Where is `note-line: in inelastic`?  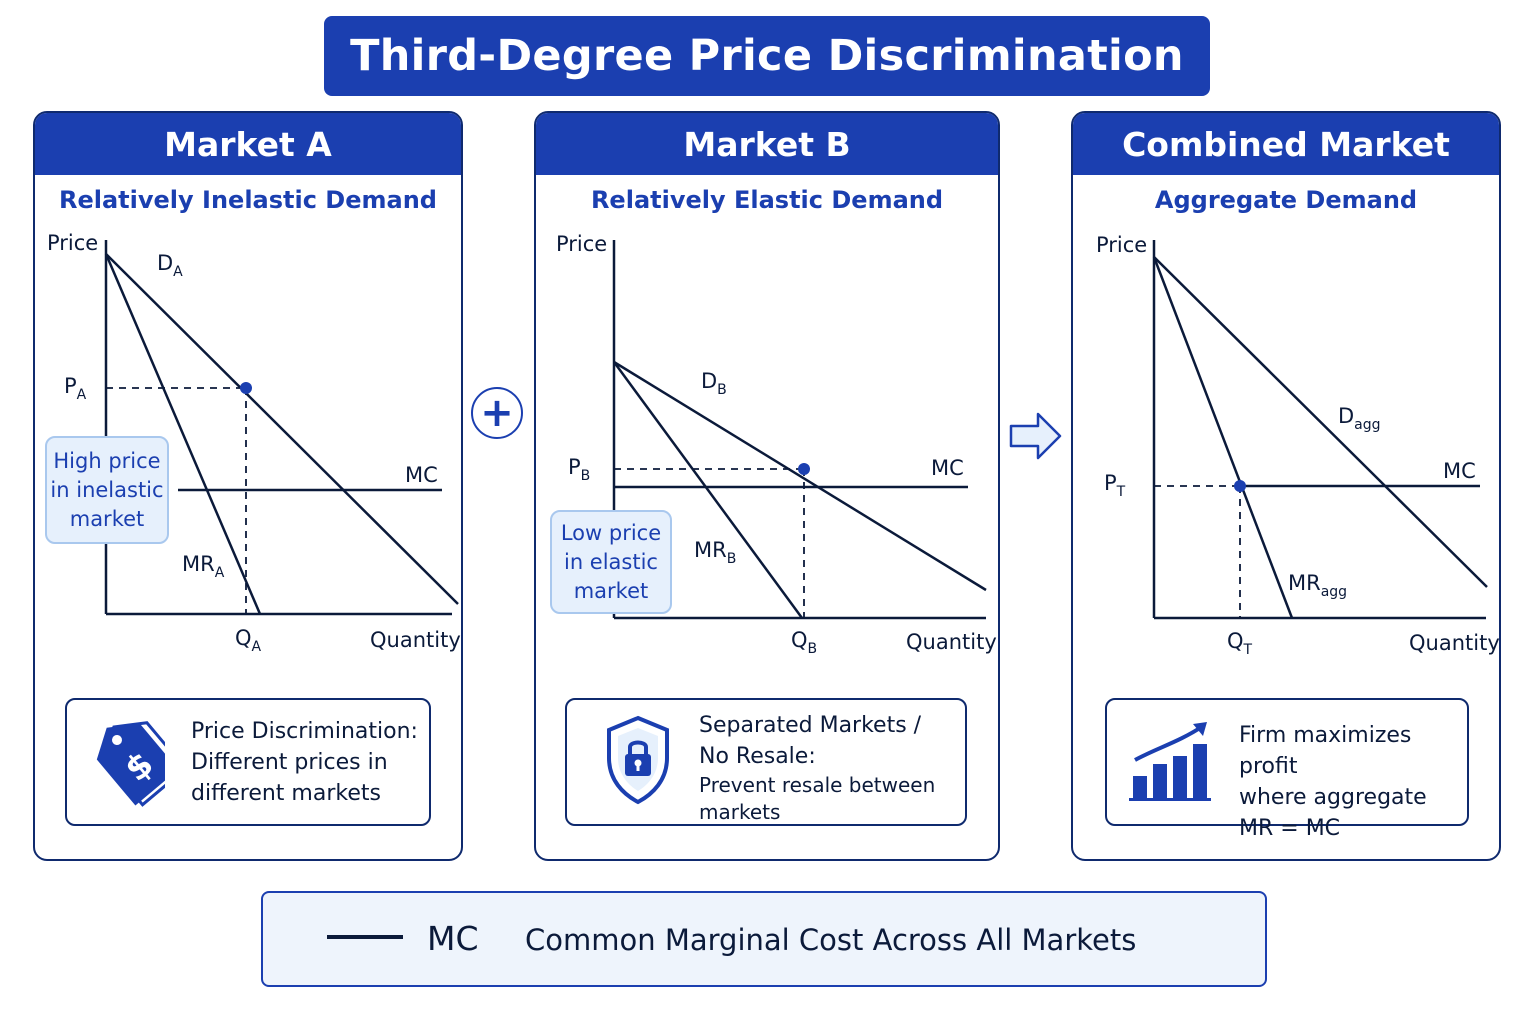 note-line: in inelastic is located at coordinates (107, 489).